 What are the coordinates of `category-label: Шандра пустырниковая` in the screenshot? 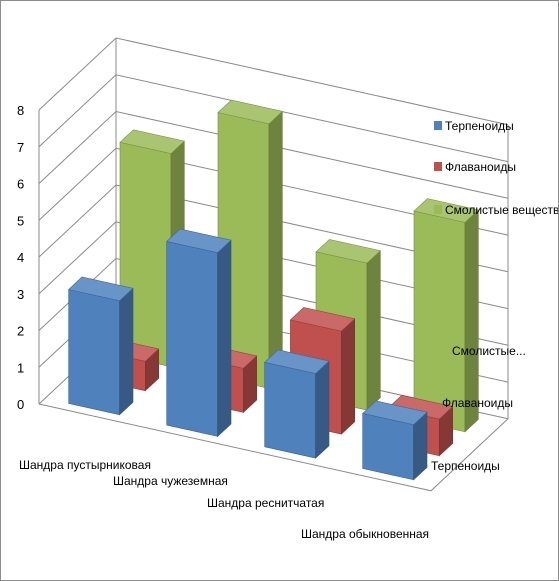 It's located at (85, 465).